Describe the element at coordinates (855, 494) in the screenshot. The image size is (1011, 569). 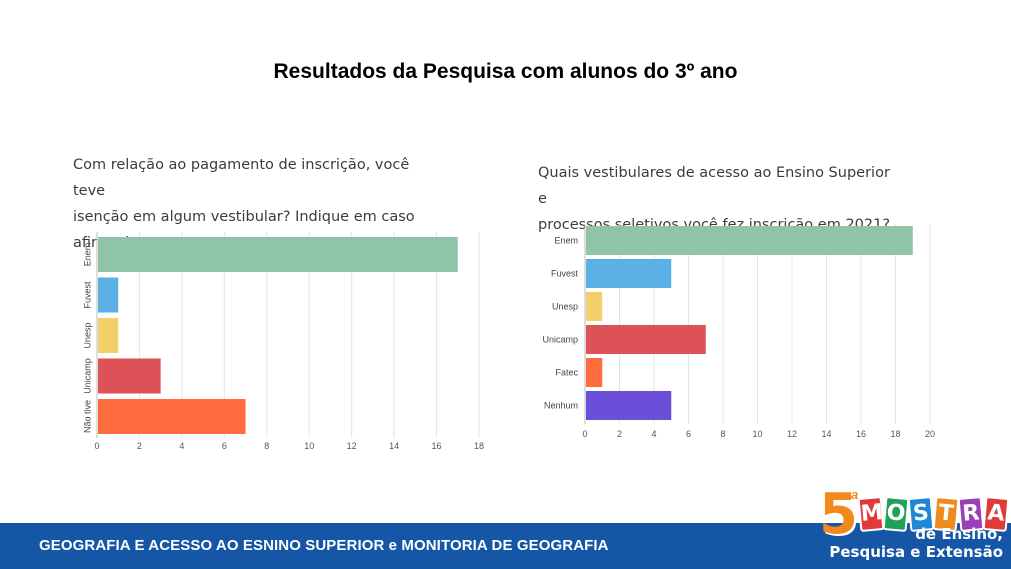
I see `logo-ordinal: a` at that location.